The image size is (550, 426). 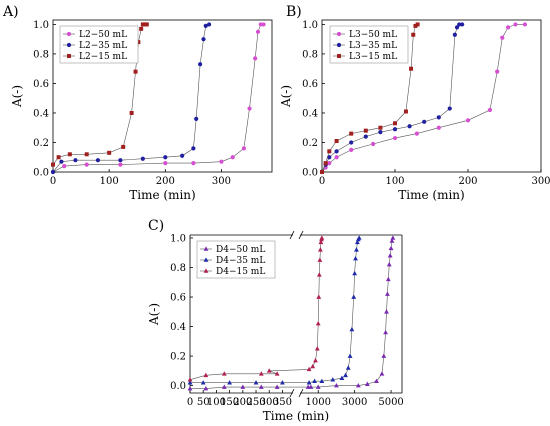 What do you see at coordinates (373, 46) in the screenshot?
I see `legend-label: L3−35 mL` at bounding box center [373, 46].